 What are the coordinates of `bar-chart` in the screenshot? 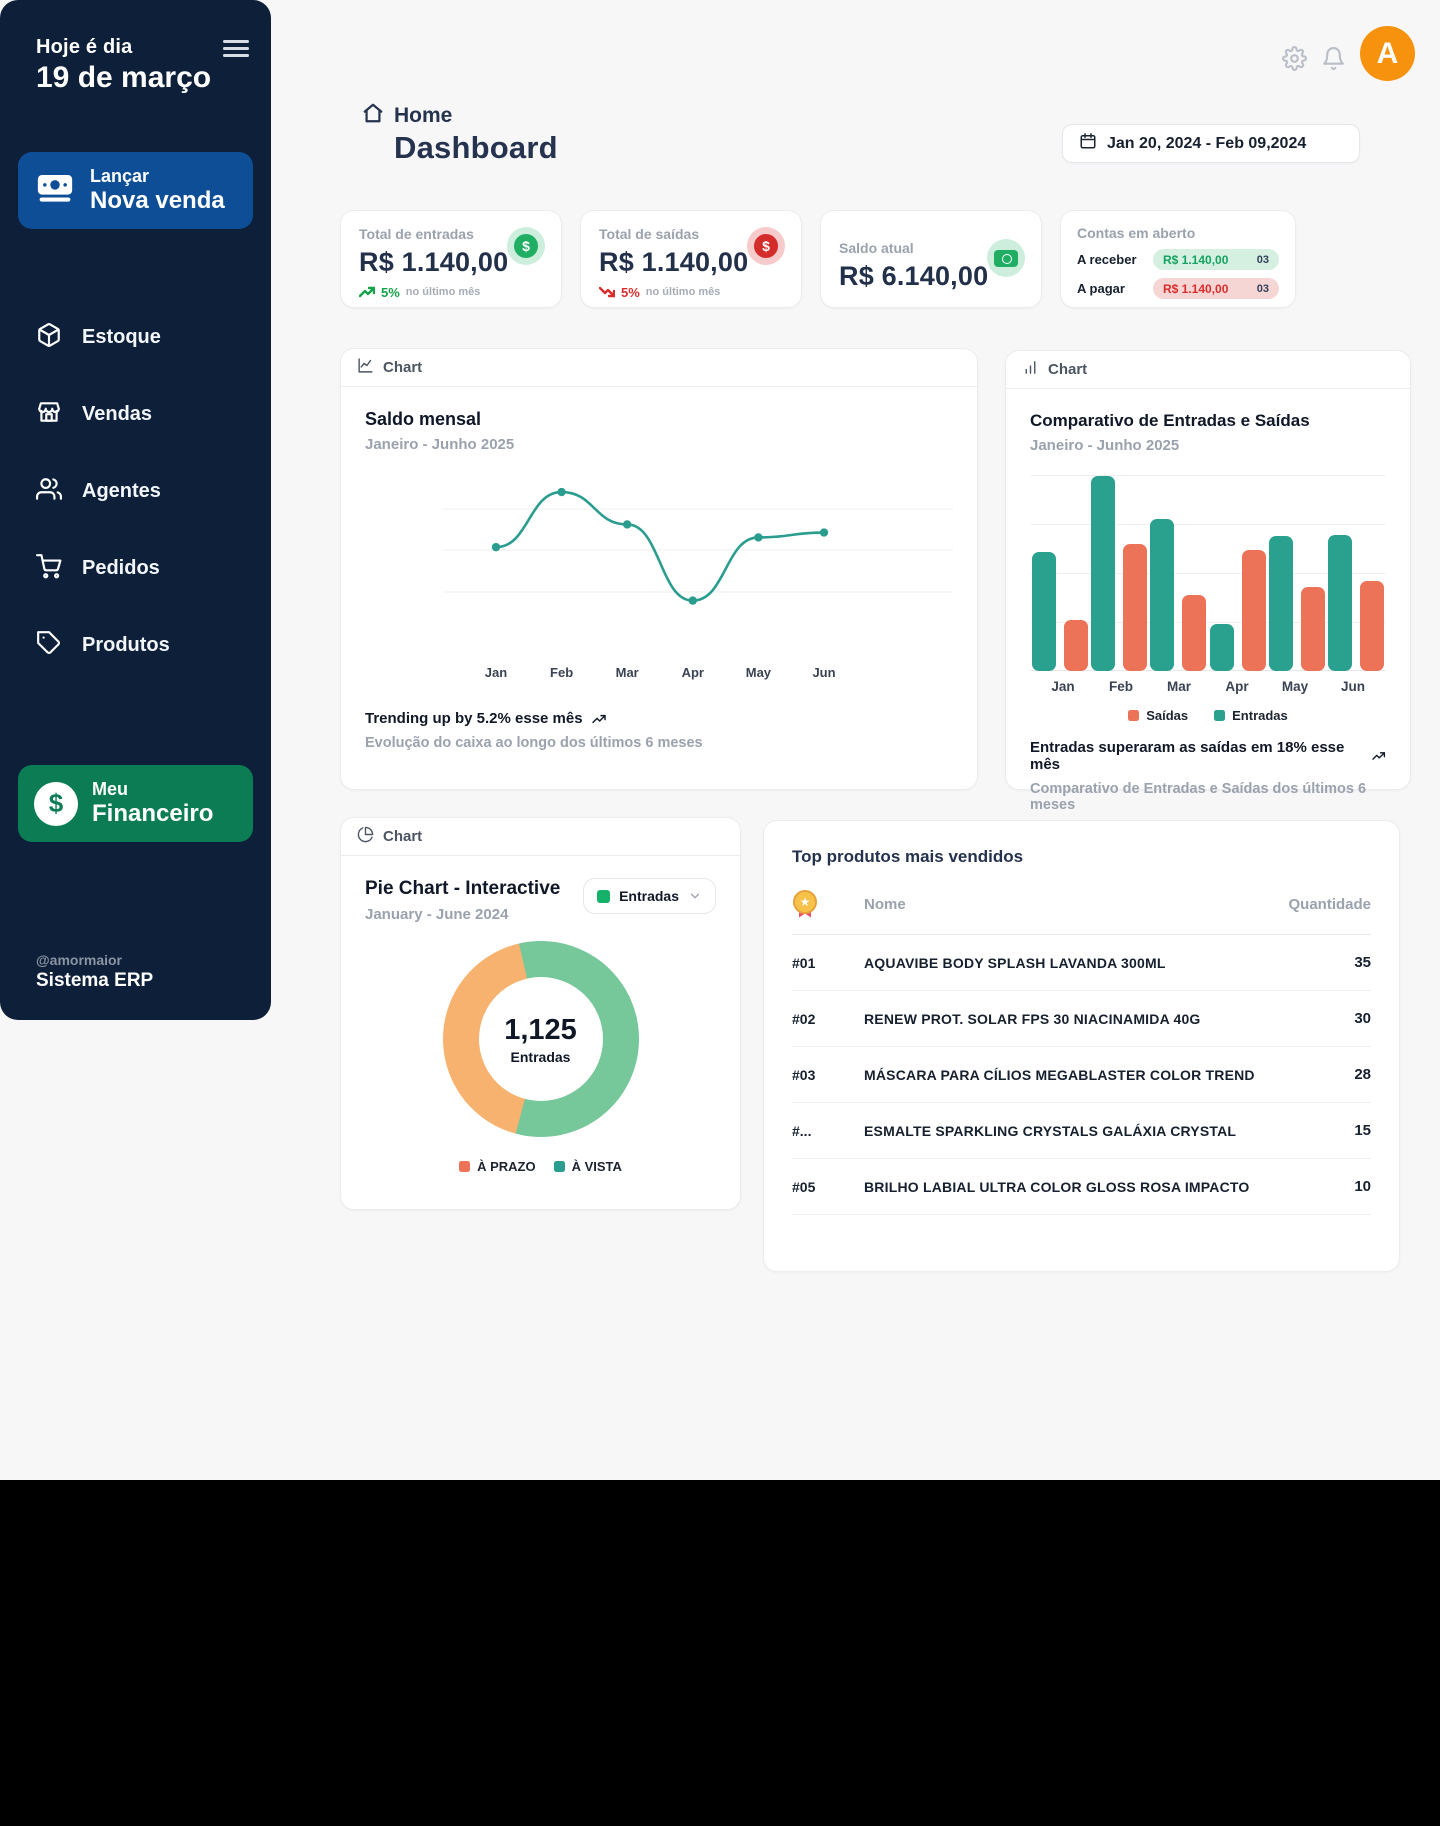 It's located at (1208, 573).